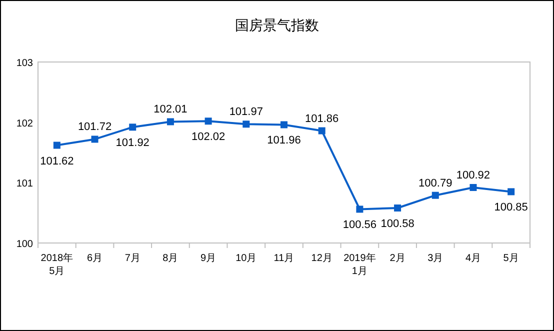  Describe the element at coordinates (25, 184) in the screenshot. I see `y-tick-label: 101` at that location.